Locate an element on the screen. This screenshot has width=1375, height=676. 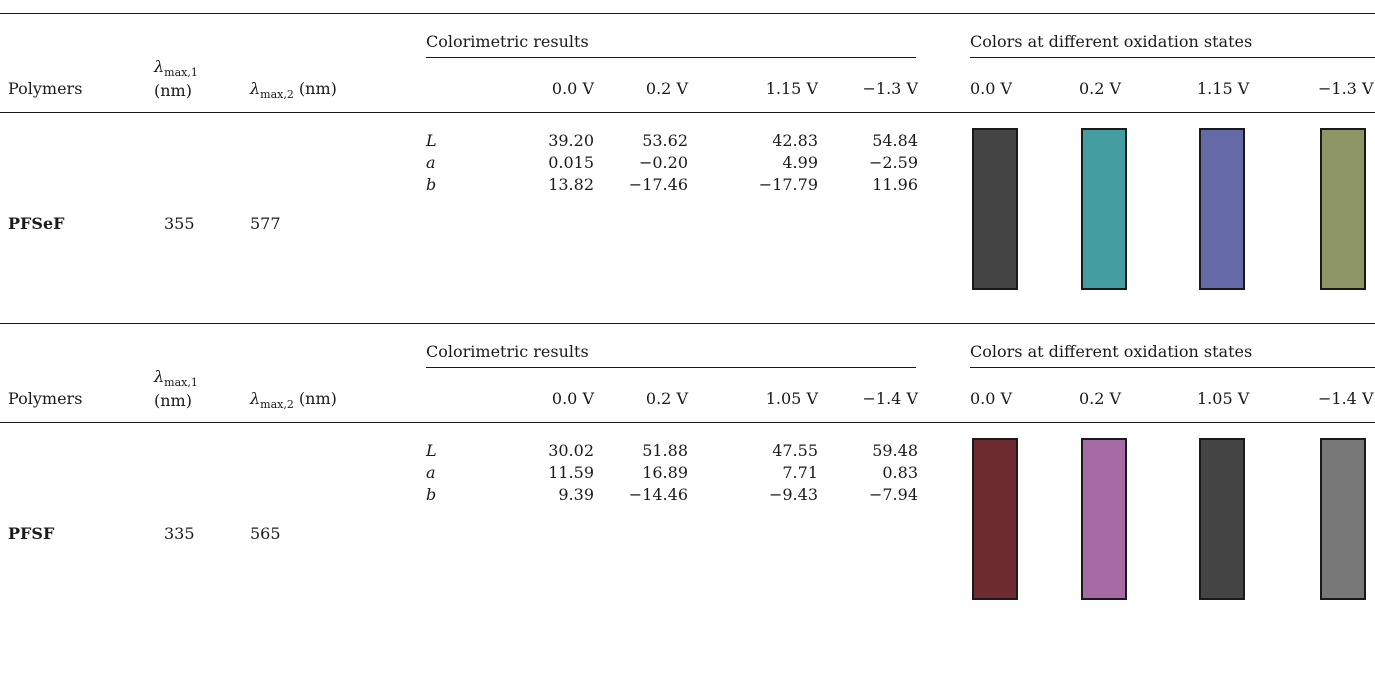
voltage-header: 1.15 V is located at coordinates (791, 88).